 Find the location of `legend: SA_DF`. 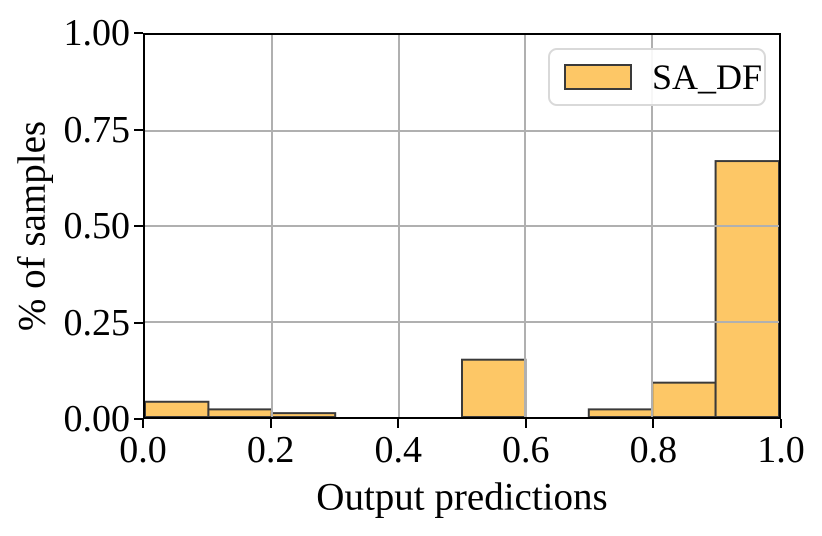

legend: SA_DF is located at coordinates (657, 77).